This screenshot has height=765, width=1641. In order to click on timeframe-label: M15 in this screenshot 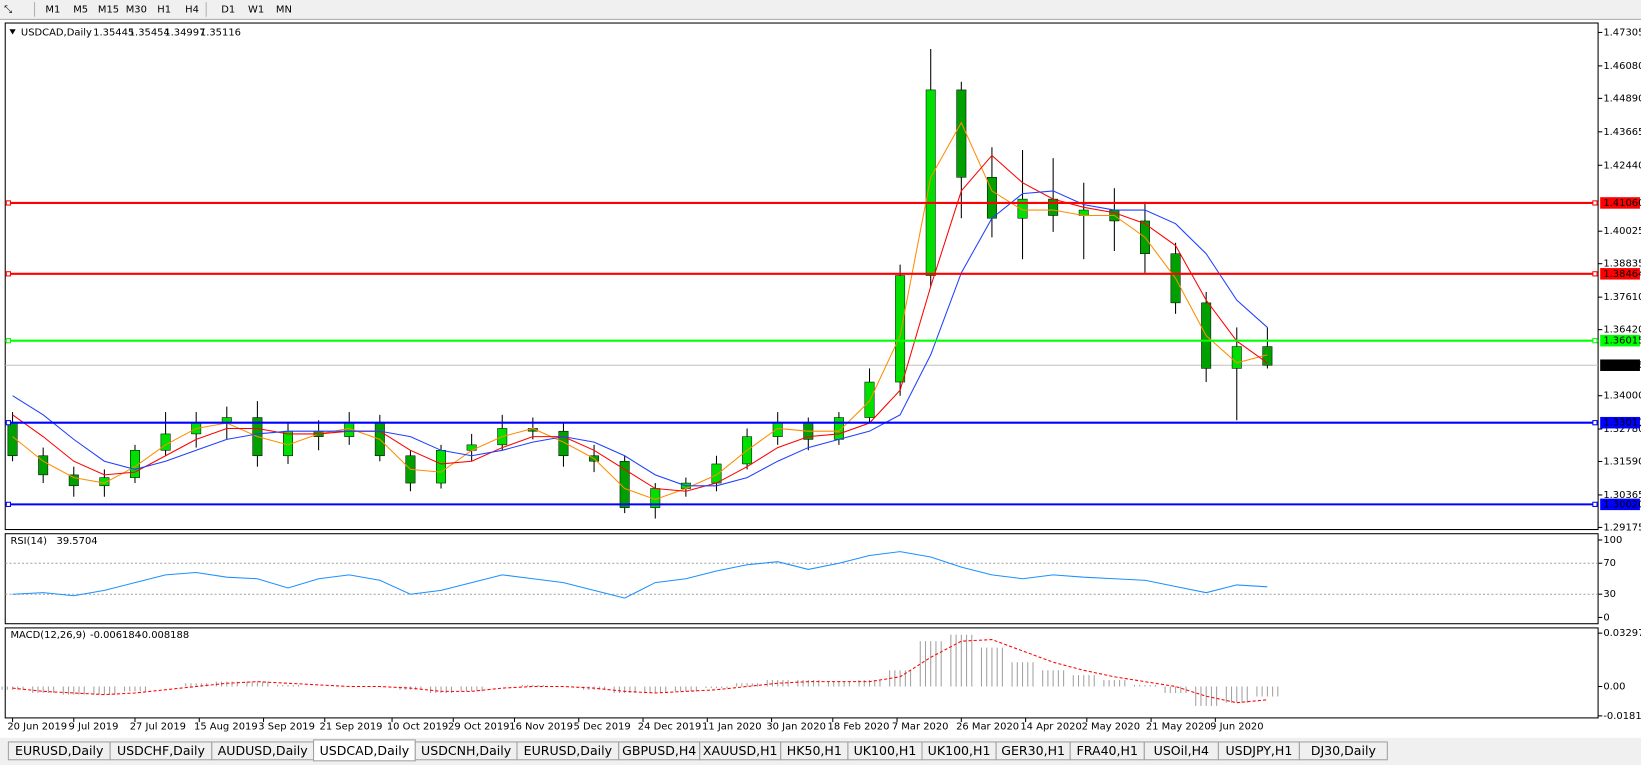, I will do `click(108, 9)`.